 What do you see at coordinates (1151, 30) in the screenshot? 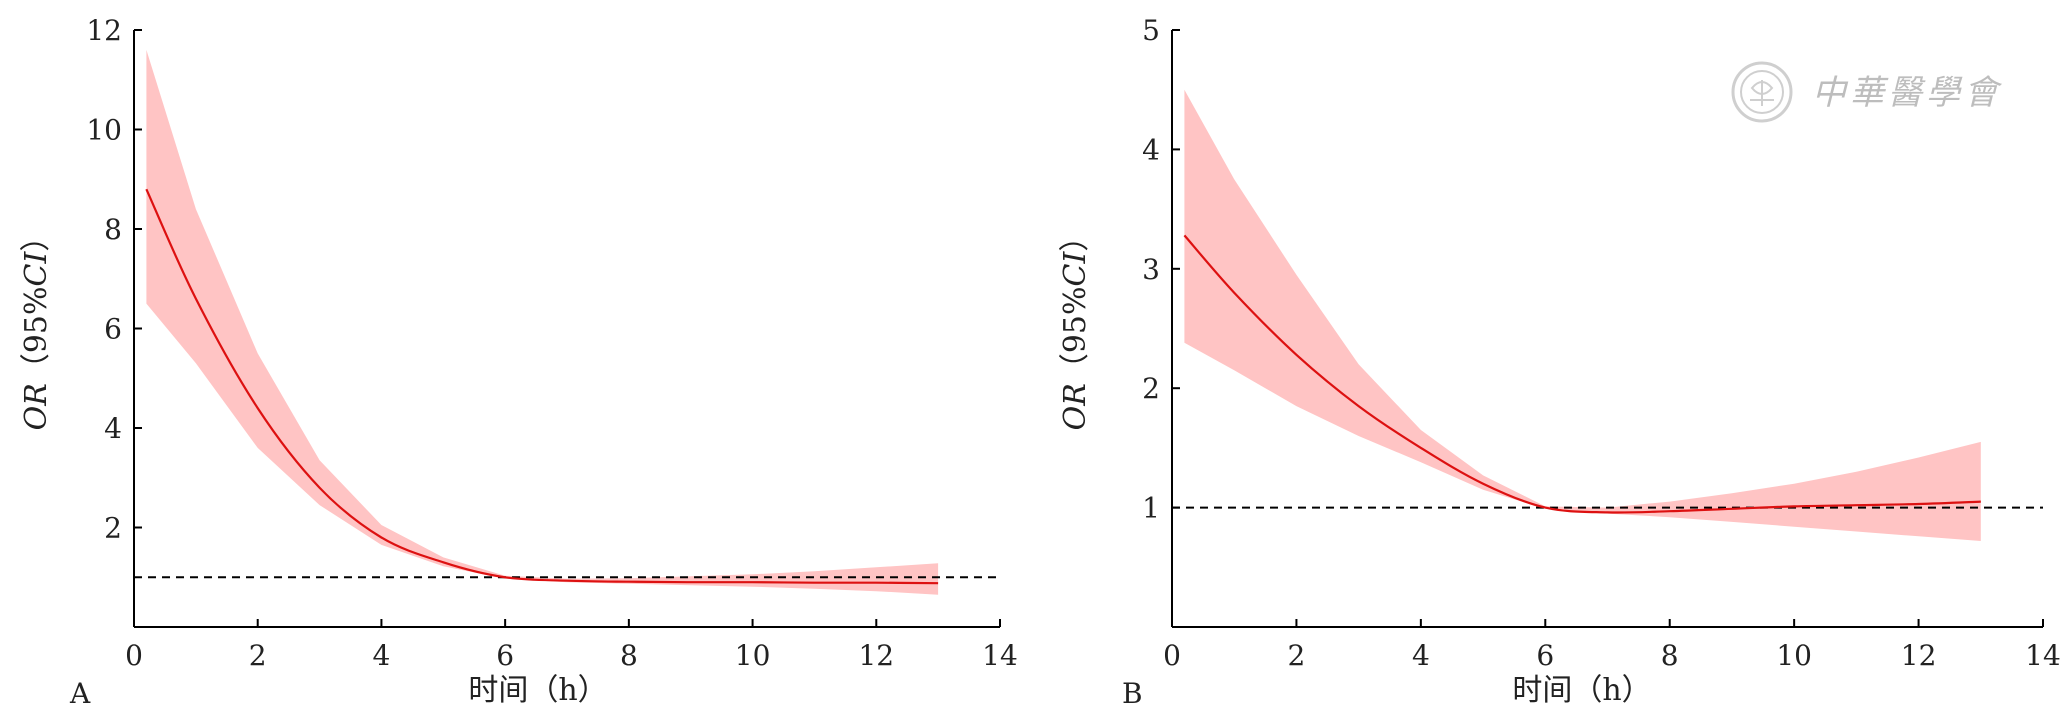
I see `y-tick-label: 5` at bounding box center [1151, 30].